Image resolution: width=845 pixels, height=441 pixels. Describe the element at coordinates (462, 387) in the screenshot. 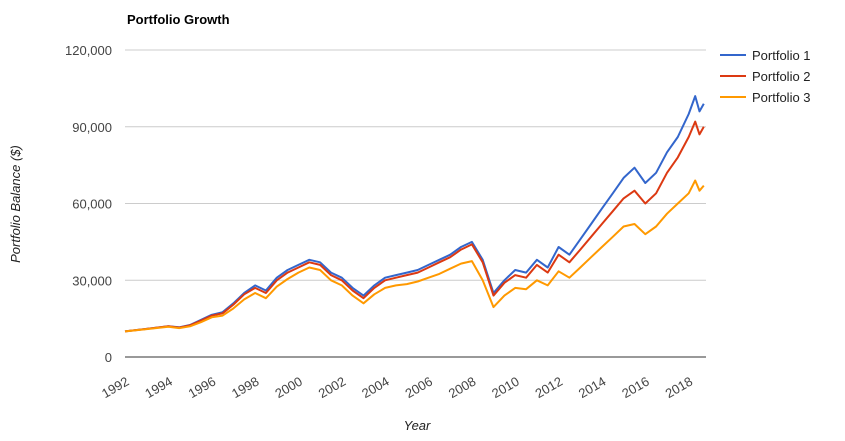

I see `x-tick-label: 2008` at that location.